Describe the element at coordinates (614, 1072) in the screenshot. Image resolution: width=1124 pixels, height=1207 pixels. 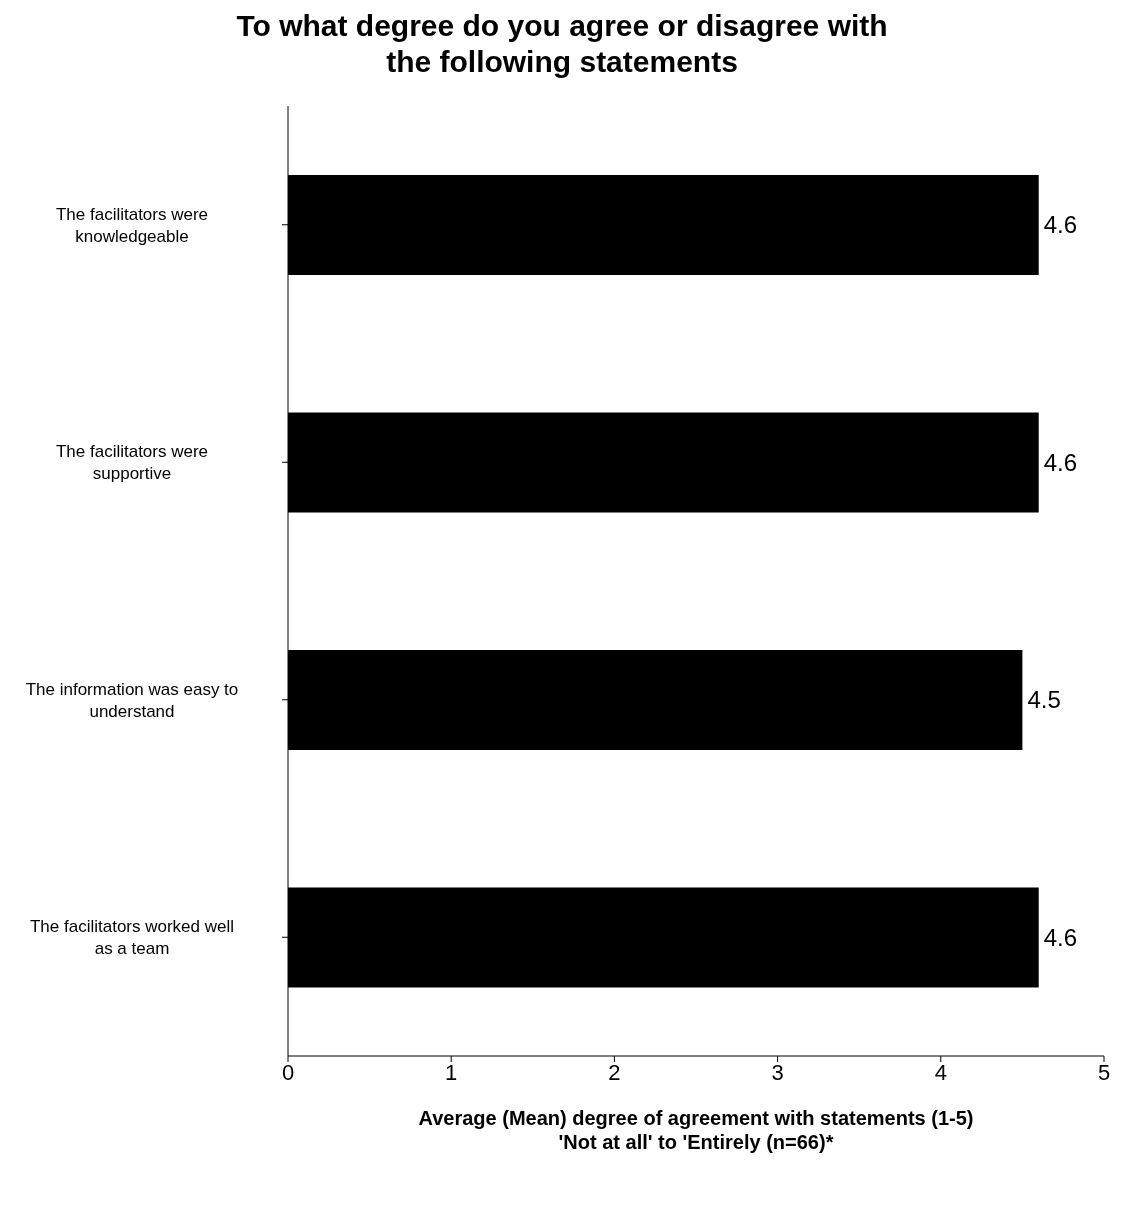
I see `x-tick-label: 2` at that location.